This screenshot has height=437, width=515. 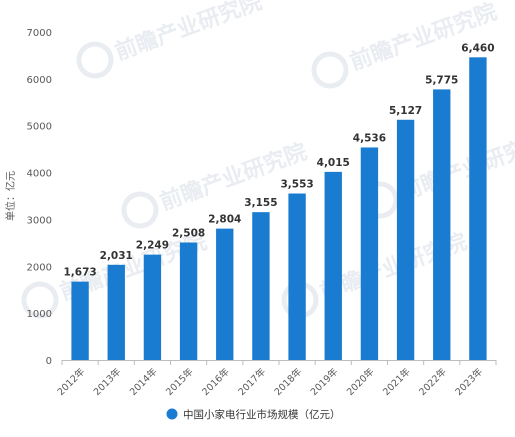 I want to click on data-label: 4,015, so click(x=333, y=163).